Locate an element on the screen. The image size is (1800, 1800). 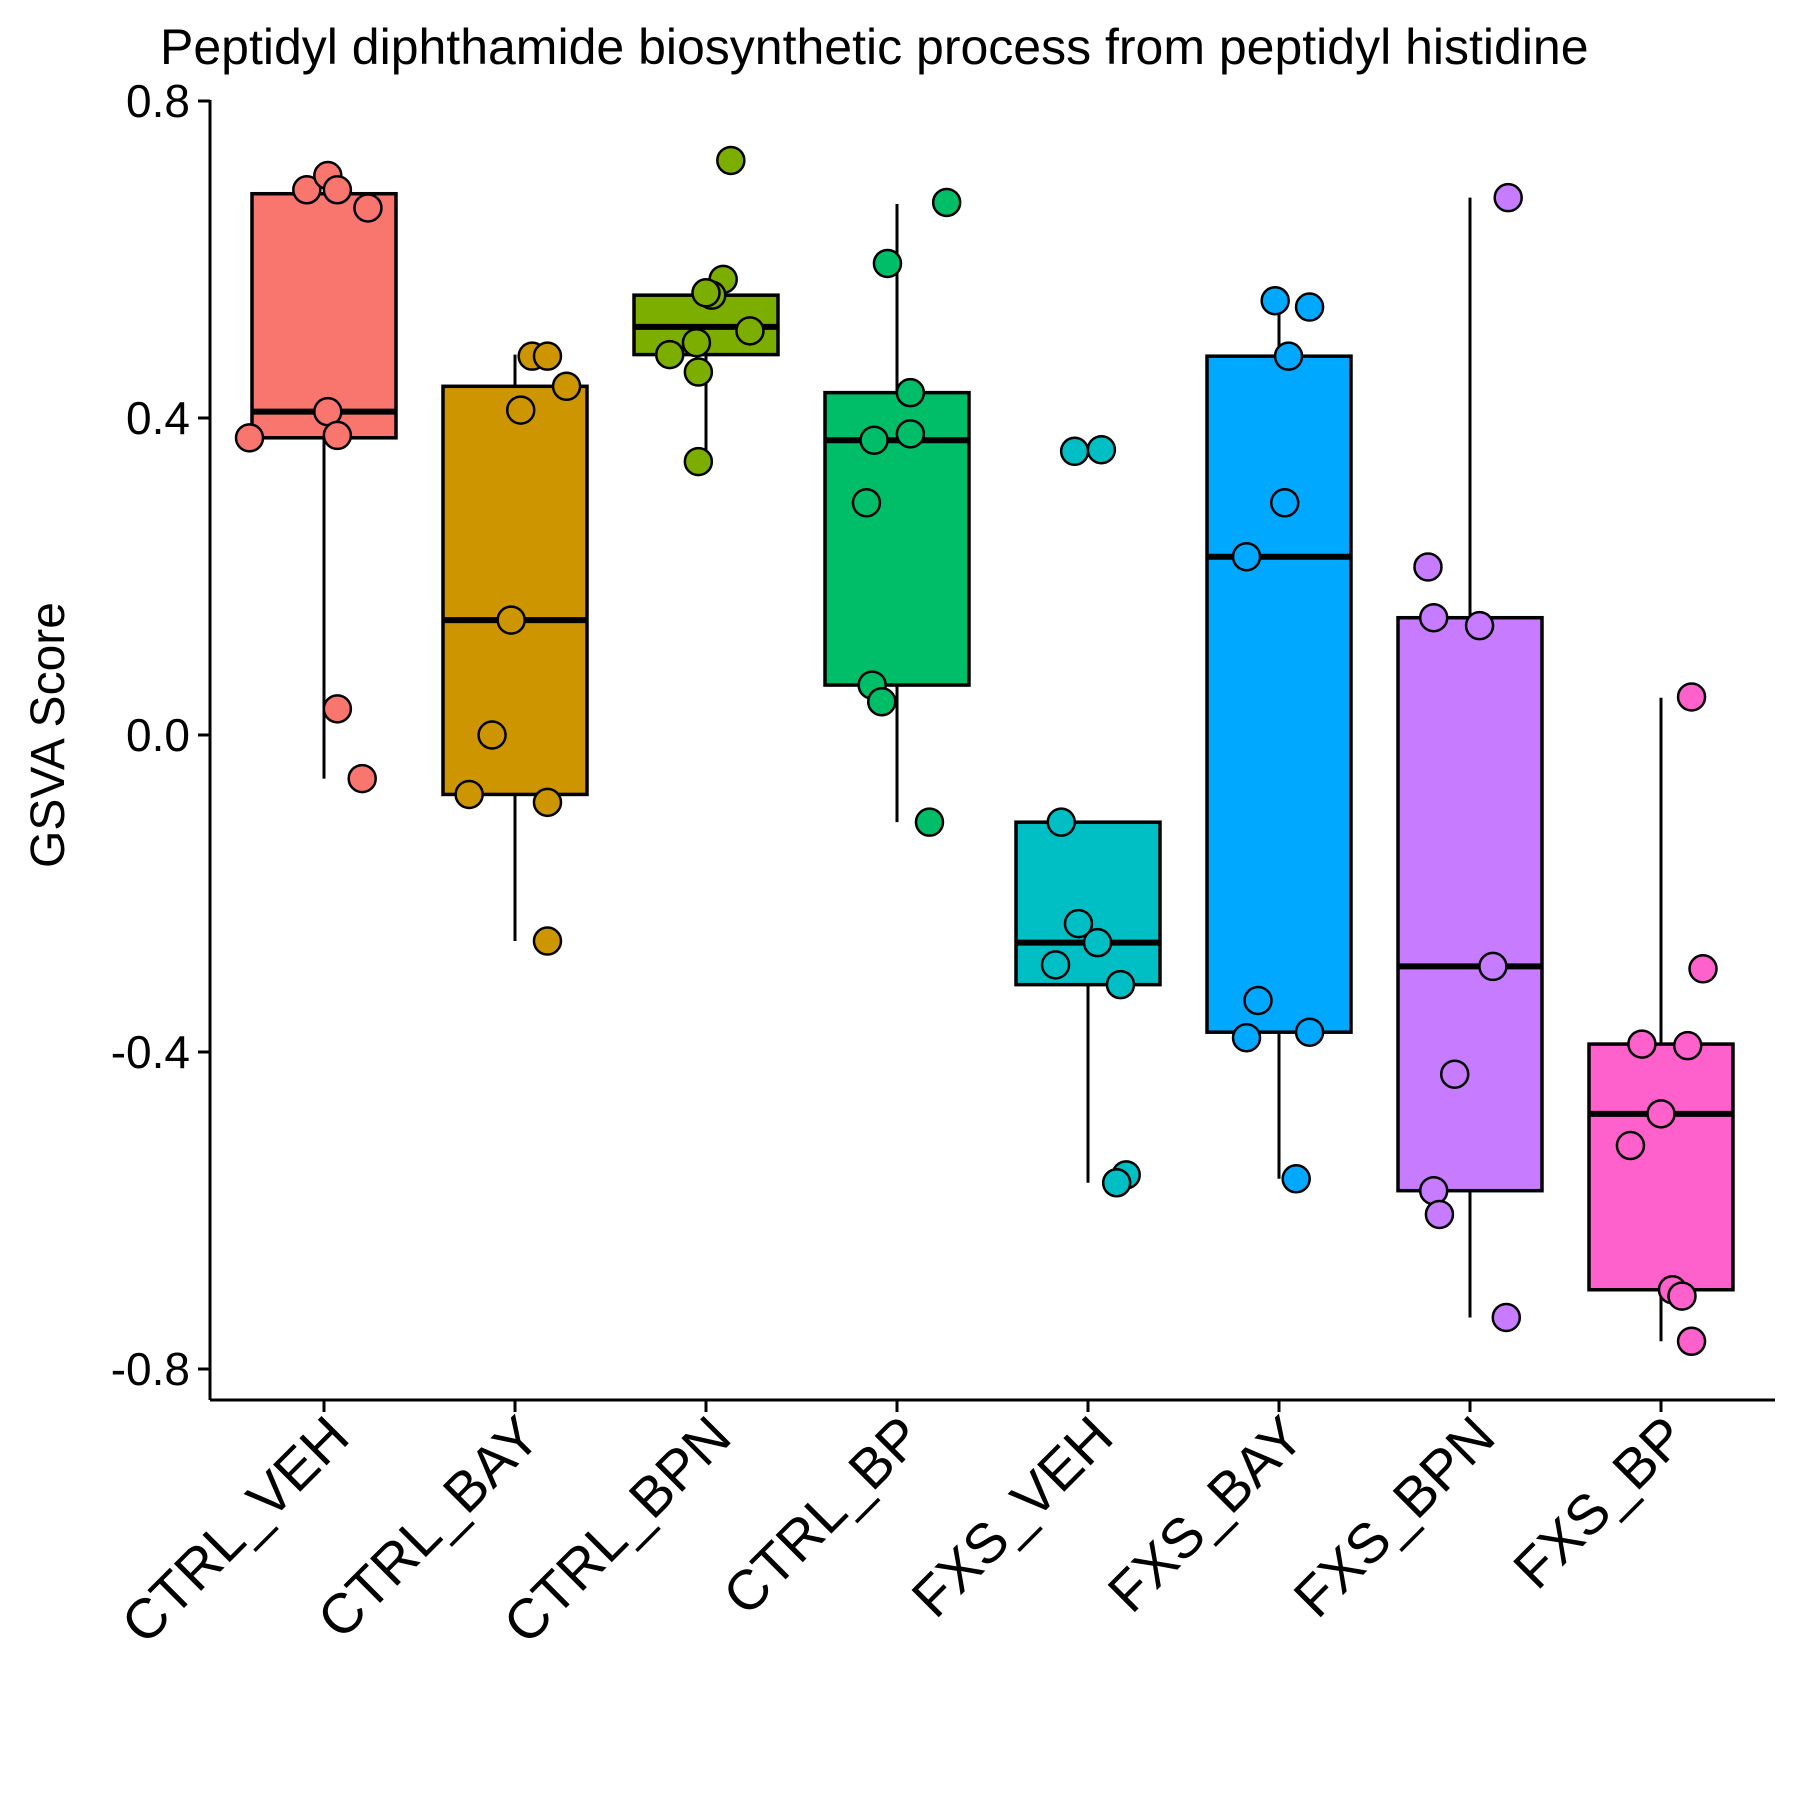
box-FXS_BP is located at coordinates (1661, 1167).